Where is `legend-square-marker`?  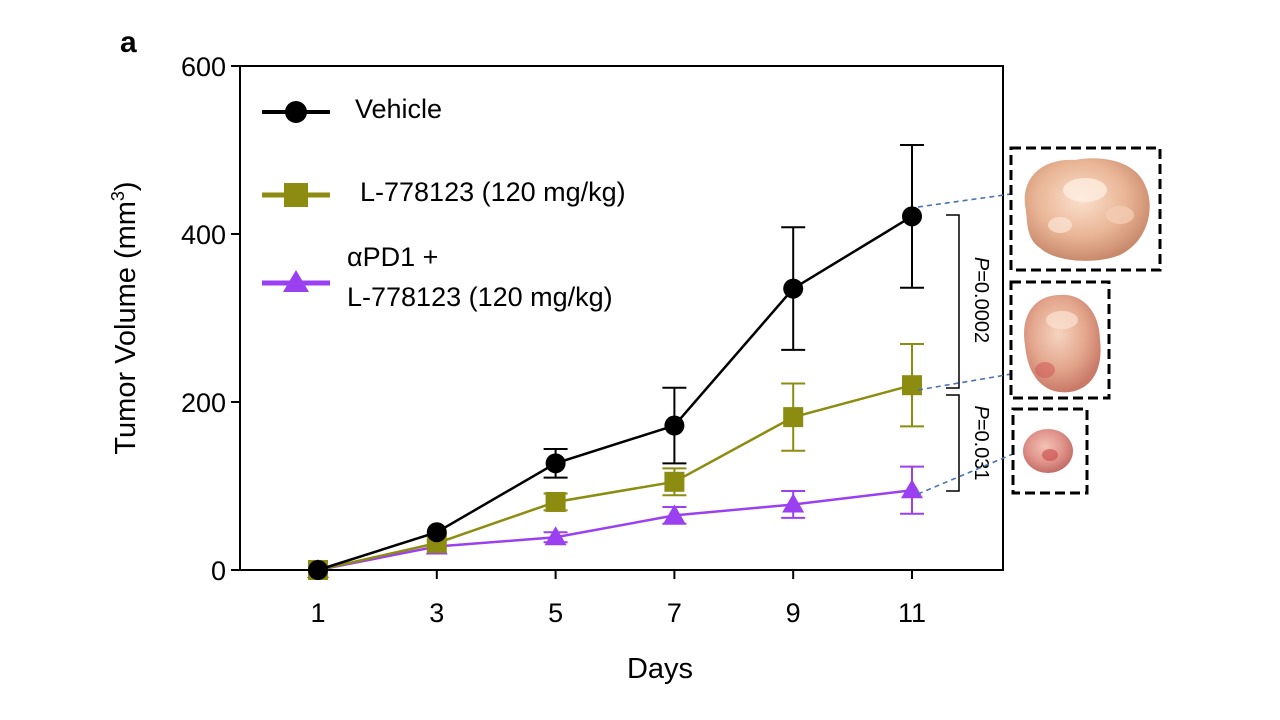
legend-square-marker is located at coordinates (296, 195).